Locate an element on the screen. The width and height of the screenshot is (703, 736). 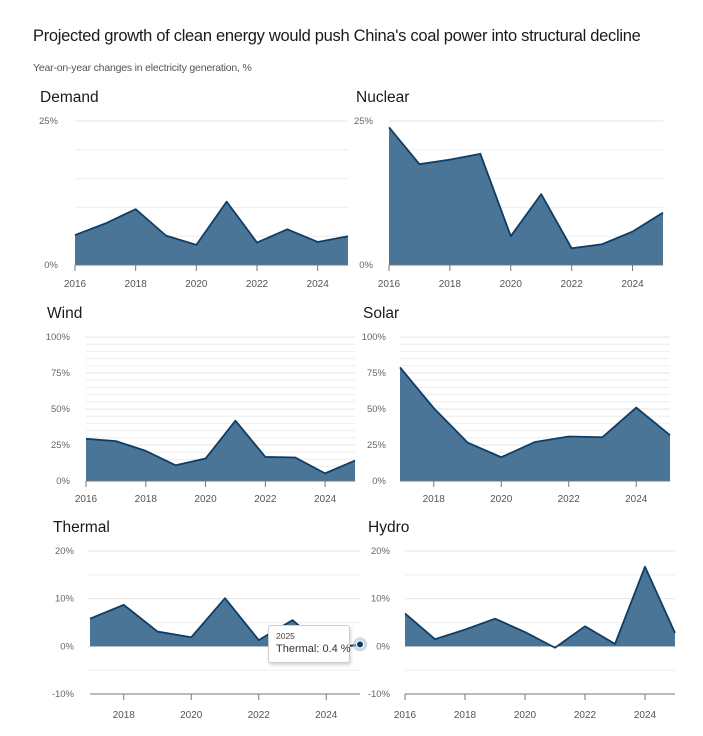
area-nuclear is located at coordinates (526, 196).